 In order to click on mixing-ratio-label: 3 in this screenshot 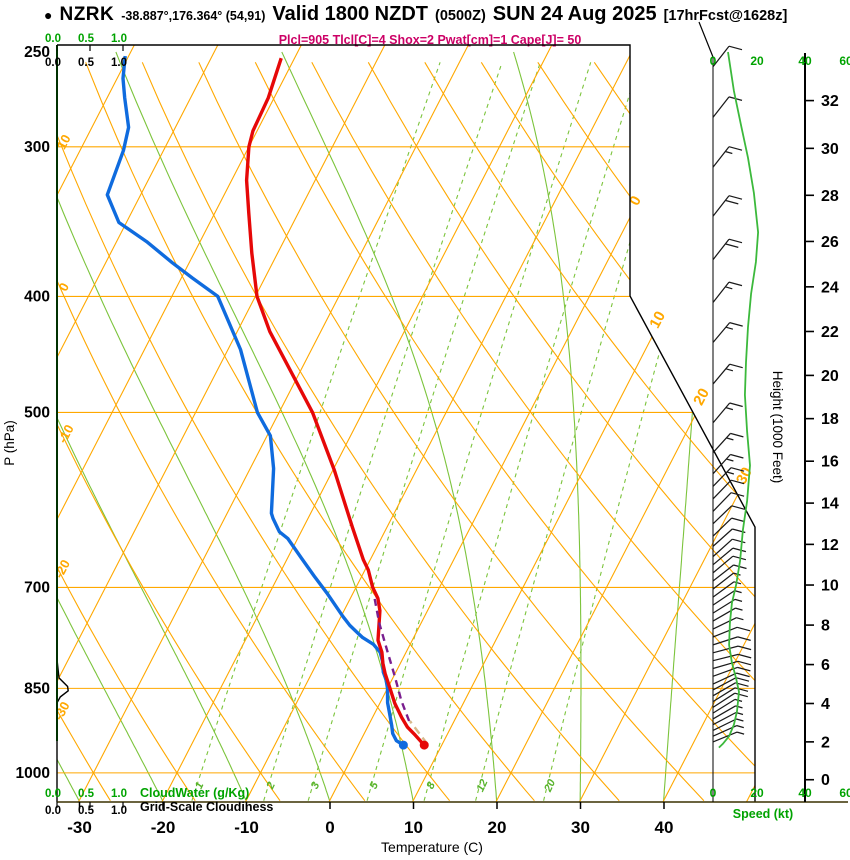, I will do `click(315, 785)`.